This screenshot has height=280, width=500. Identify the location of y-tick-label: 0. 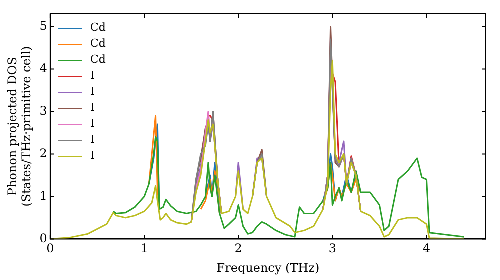
(44, 238).